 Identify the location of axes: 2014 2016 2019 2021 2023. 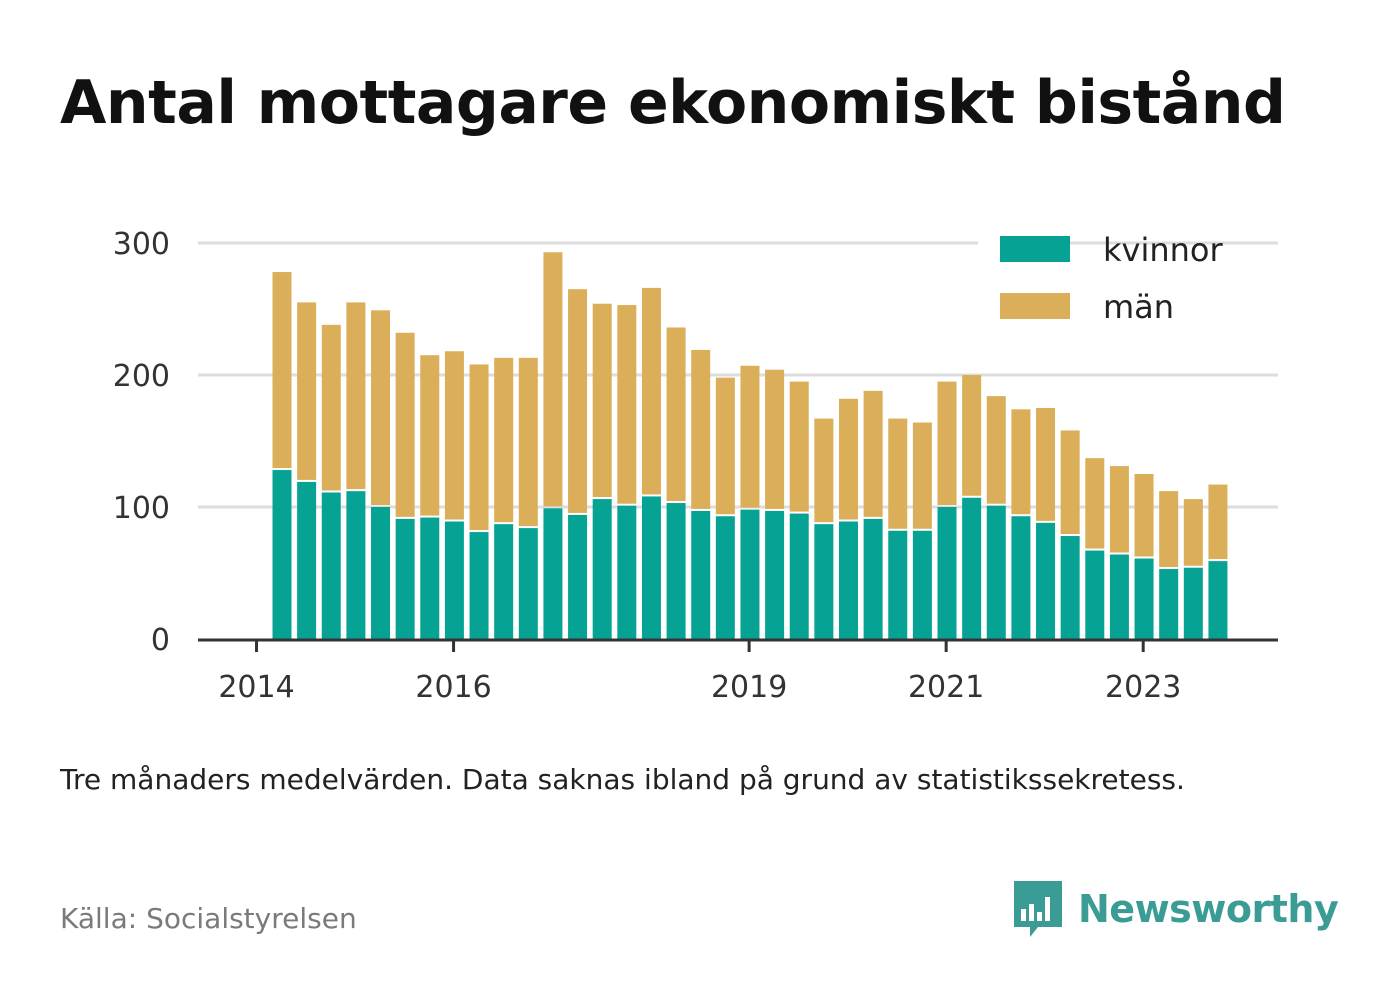
(738, 671).